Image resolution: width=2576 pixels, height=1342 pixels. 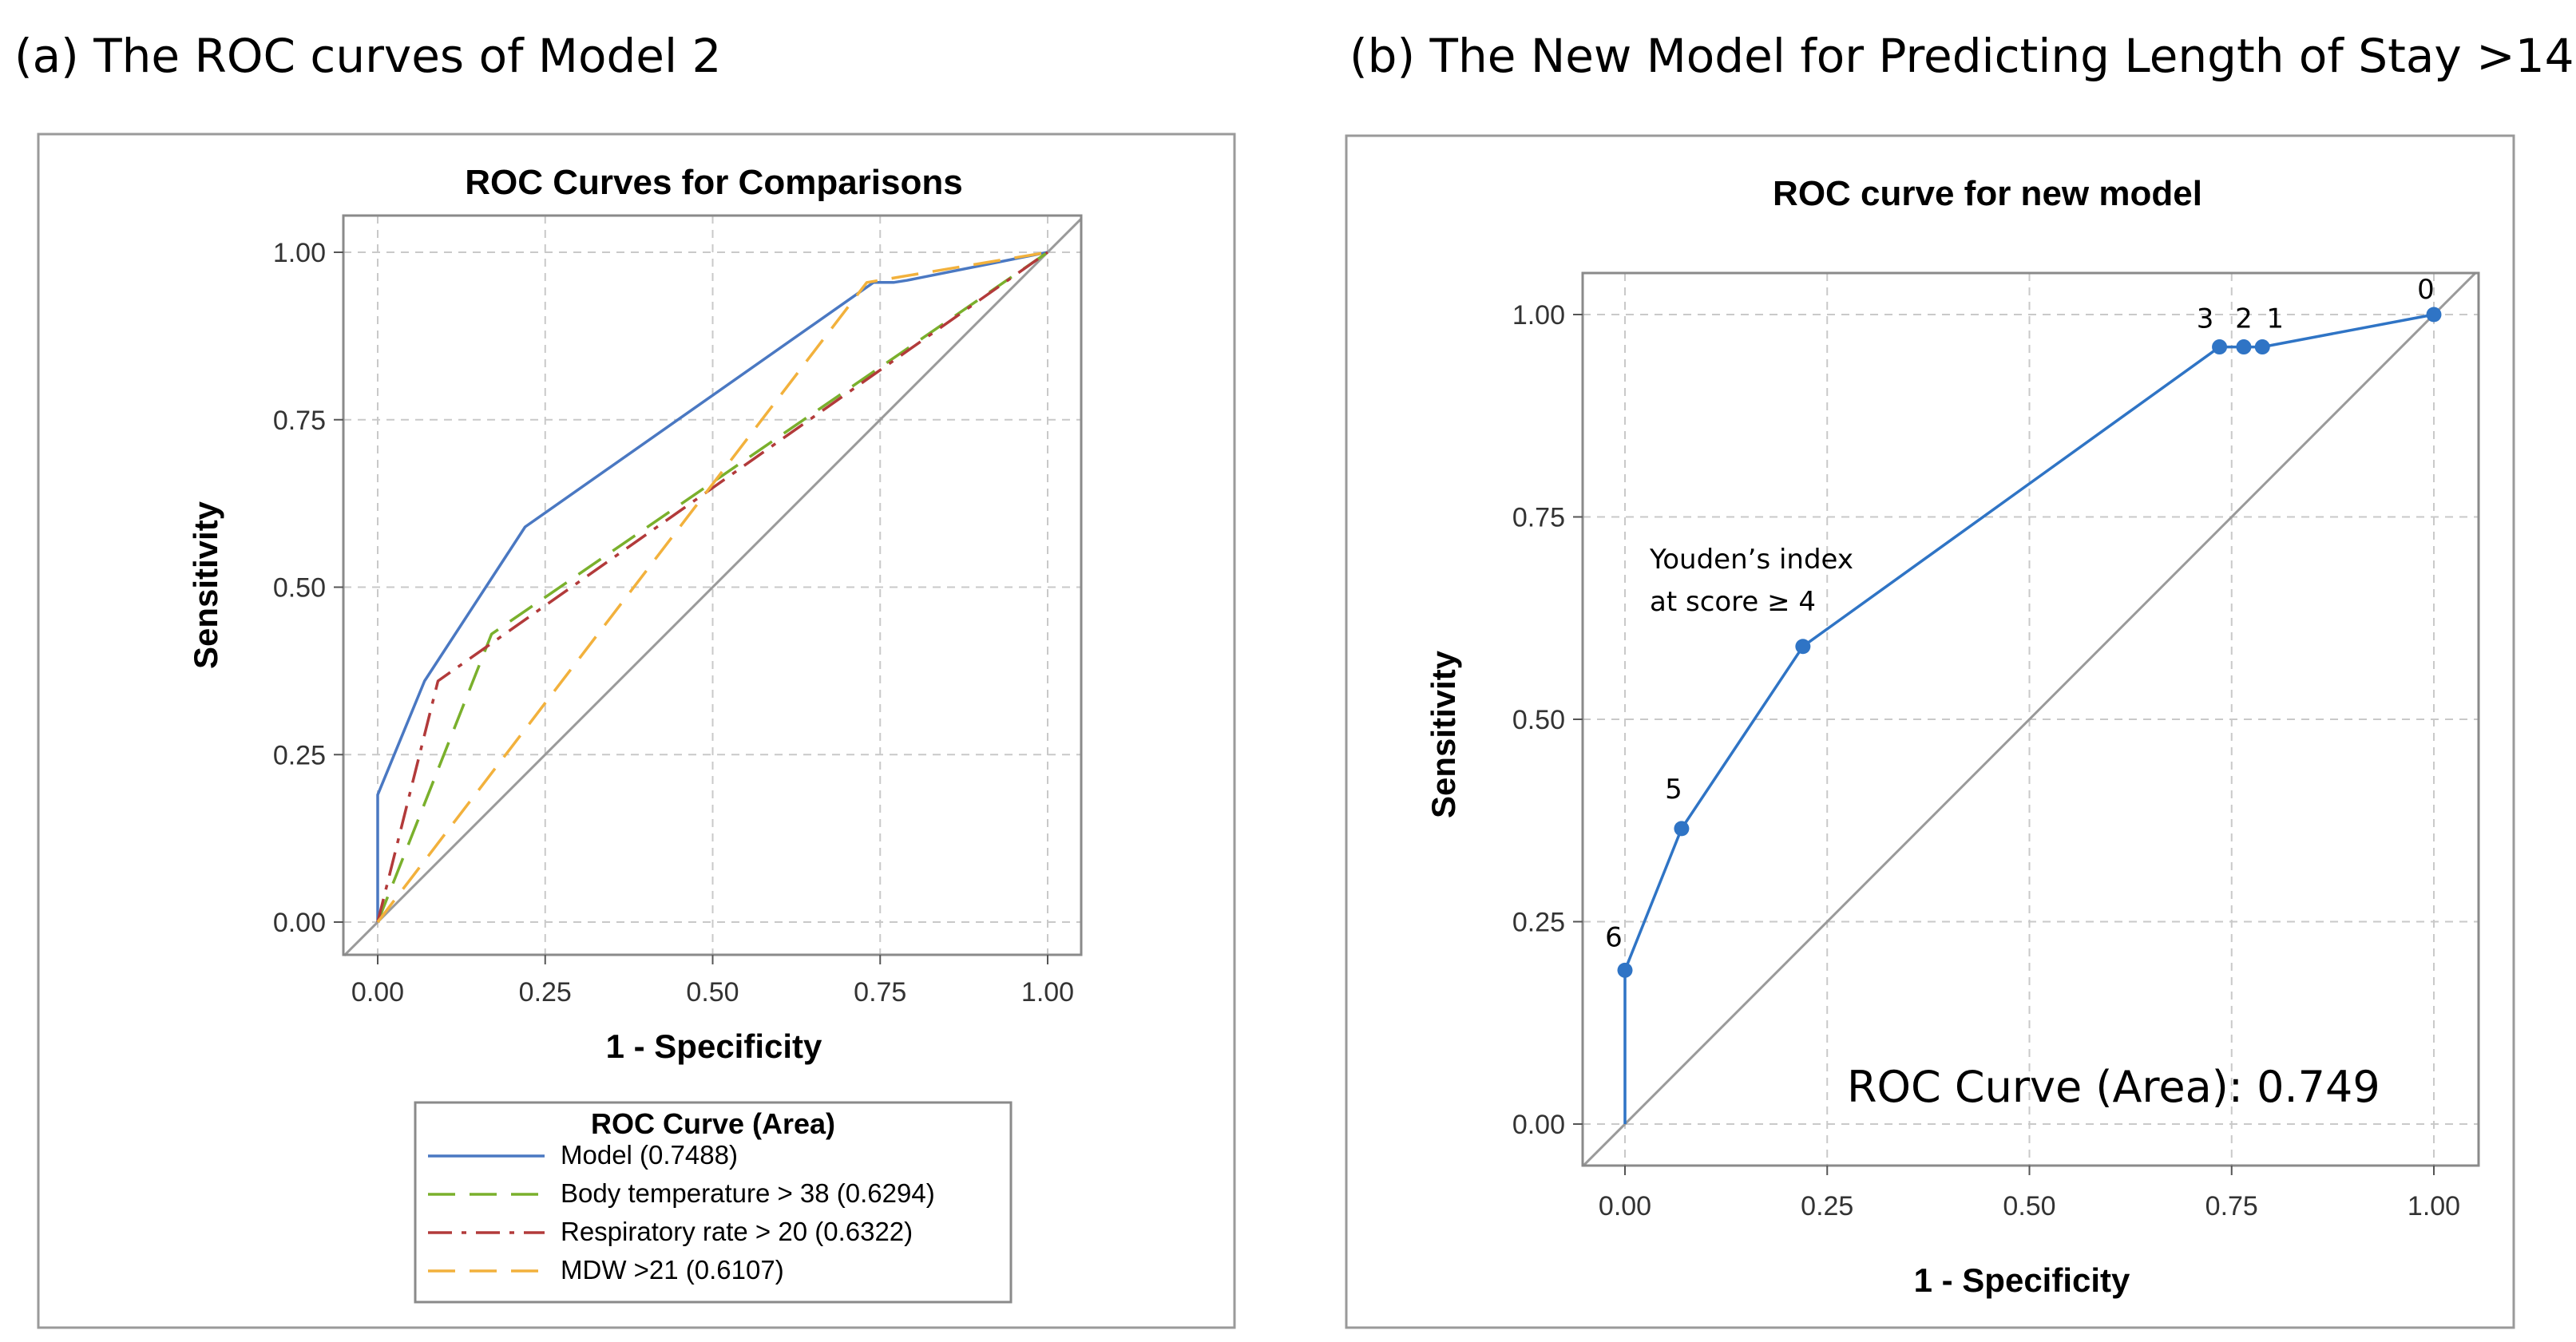 I want to click on legend-frame, so click(x=714, y=1202).